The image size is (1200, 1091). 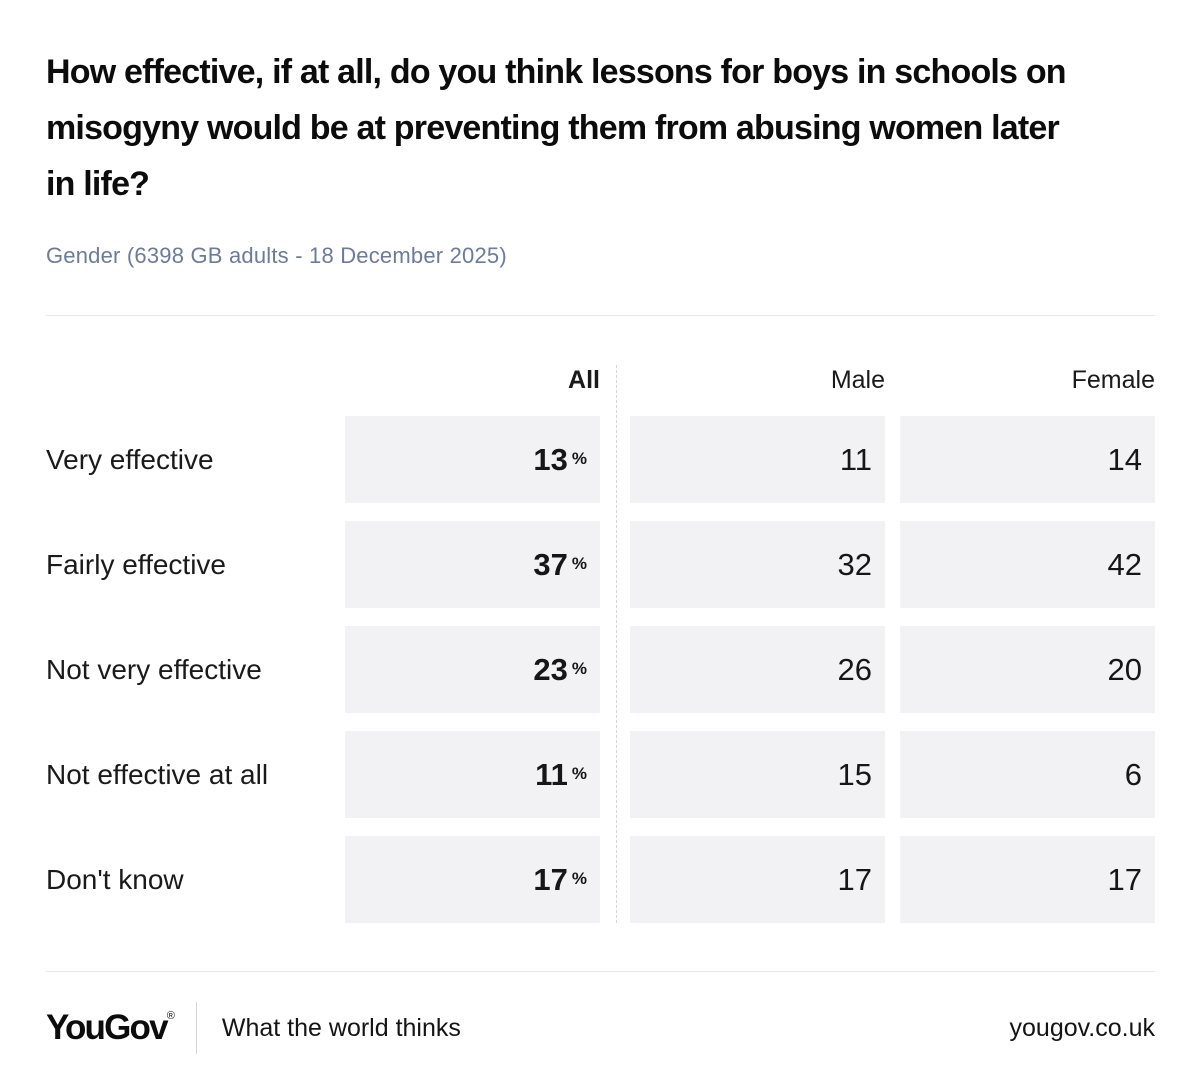 What do you see at coordinates (757, 774) in the screenshot?
I see `cell-male: 15` at bounding box center [757, 774].